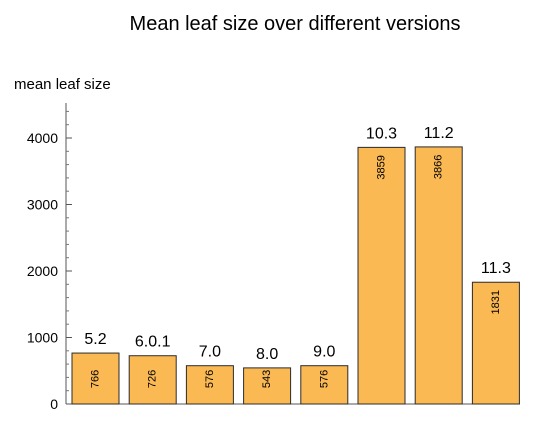 The height and width of the screenshot is (424, 540). What do you see at coordinates (62, 84) in the screenshot?
I see `y-axis-label: mean leaf size` at bounding box center [62, 84].